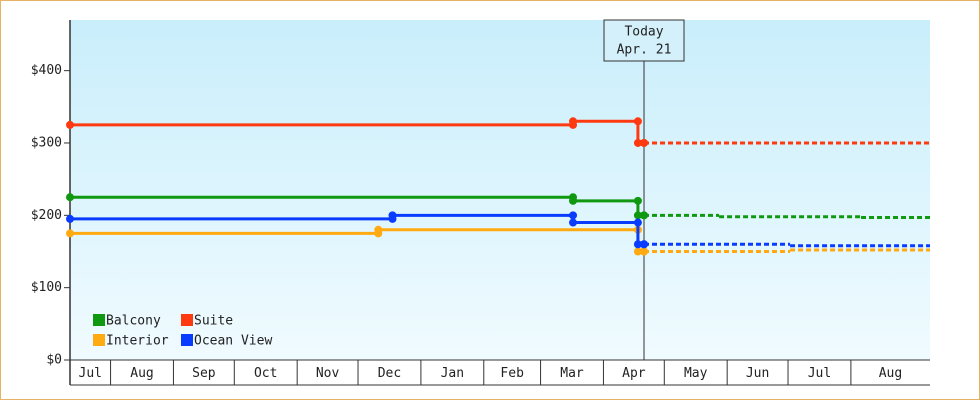 The image size is (980, 400). I want to click on today-box, so click(644, 40).